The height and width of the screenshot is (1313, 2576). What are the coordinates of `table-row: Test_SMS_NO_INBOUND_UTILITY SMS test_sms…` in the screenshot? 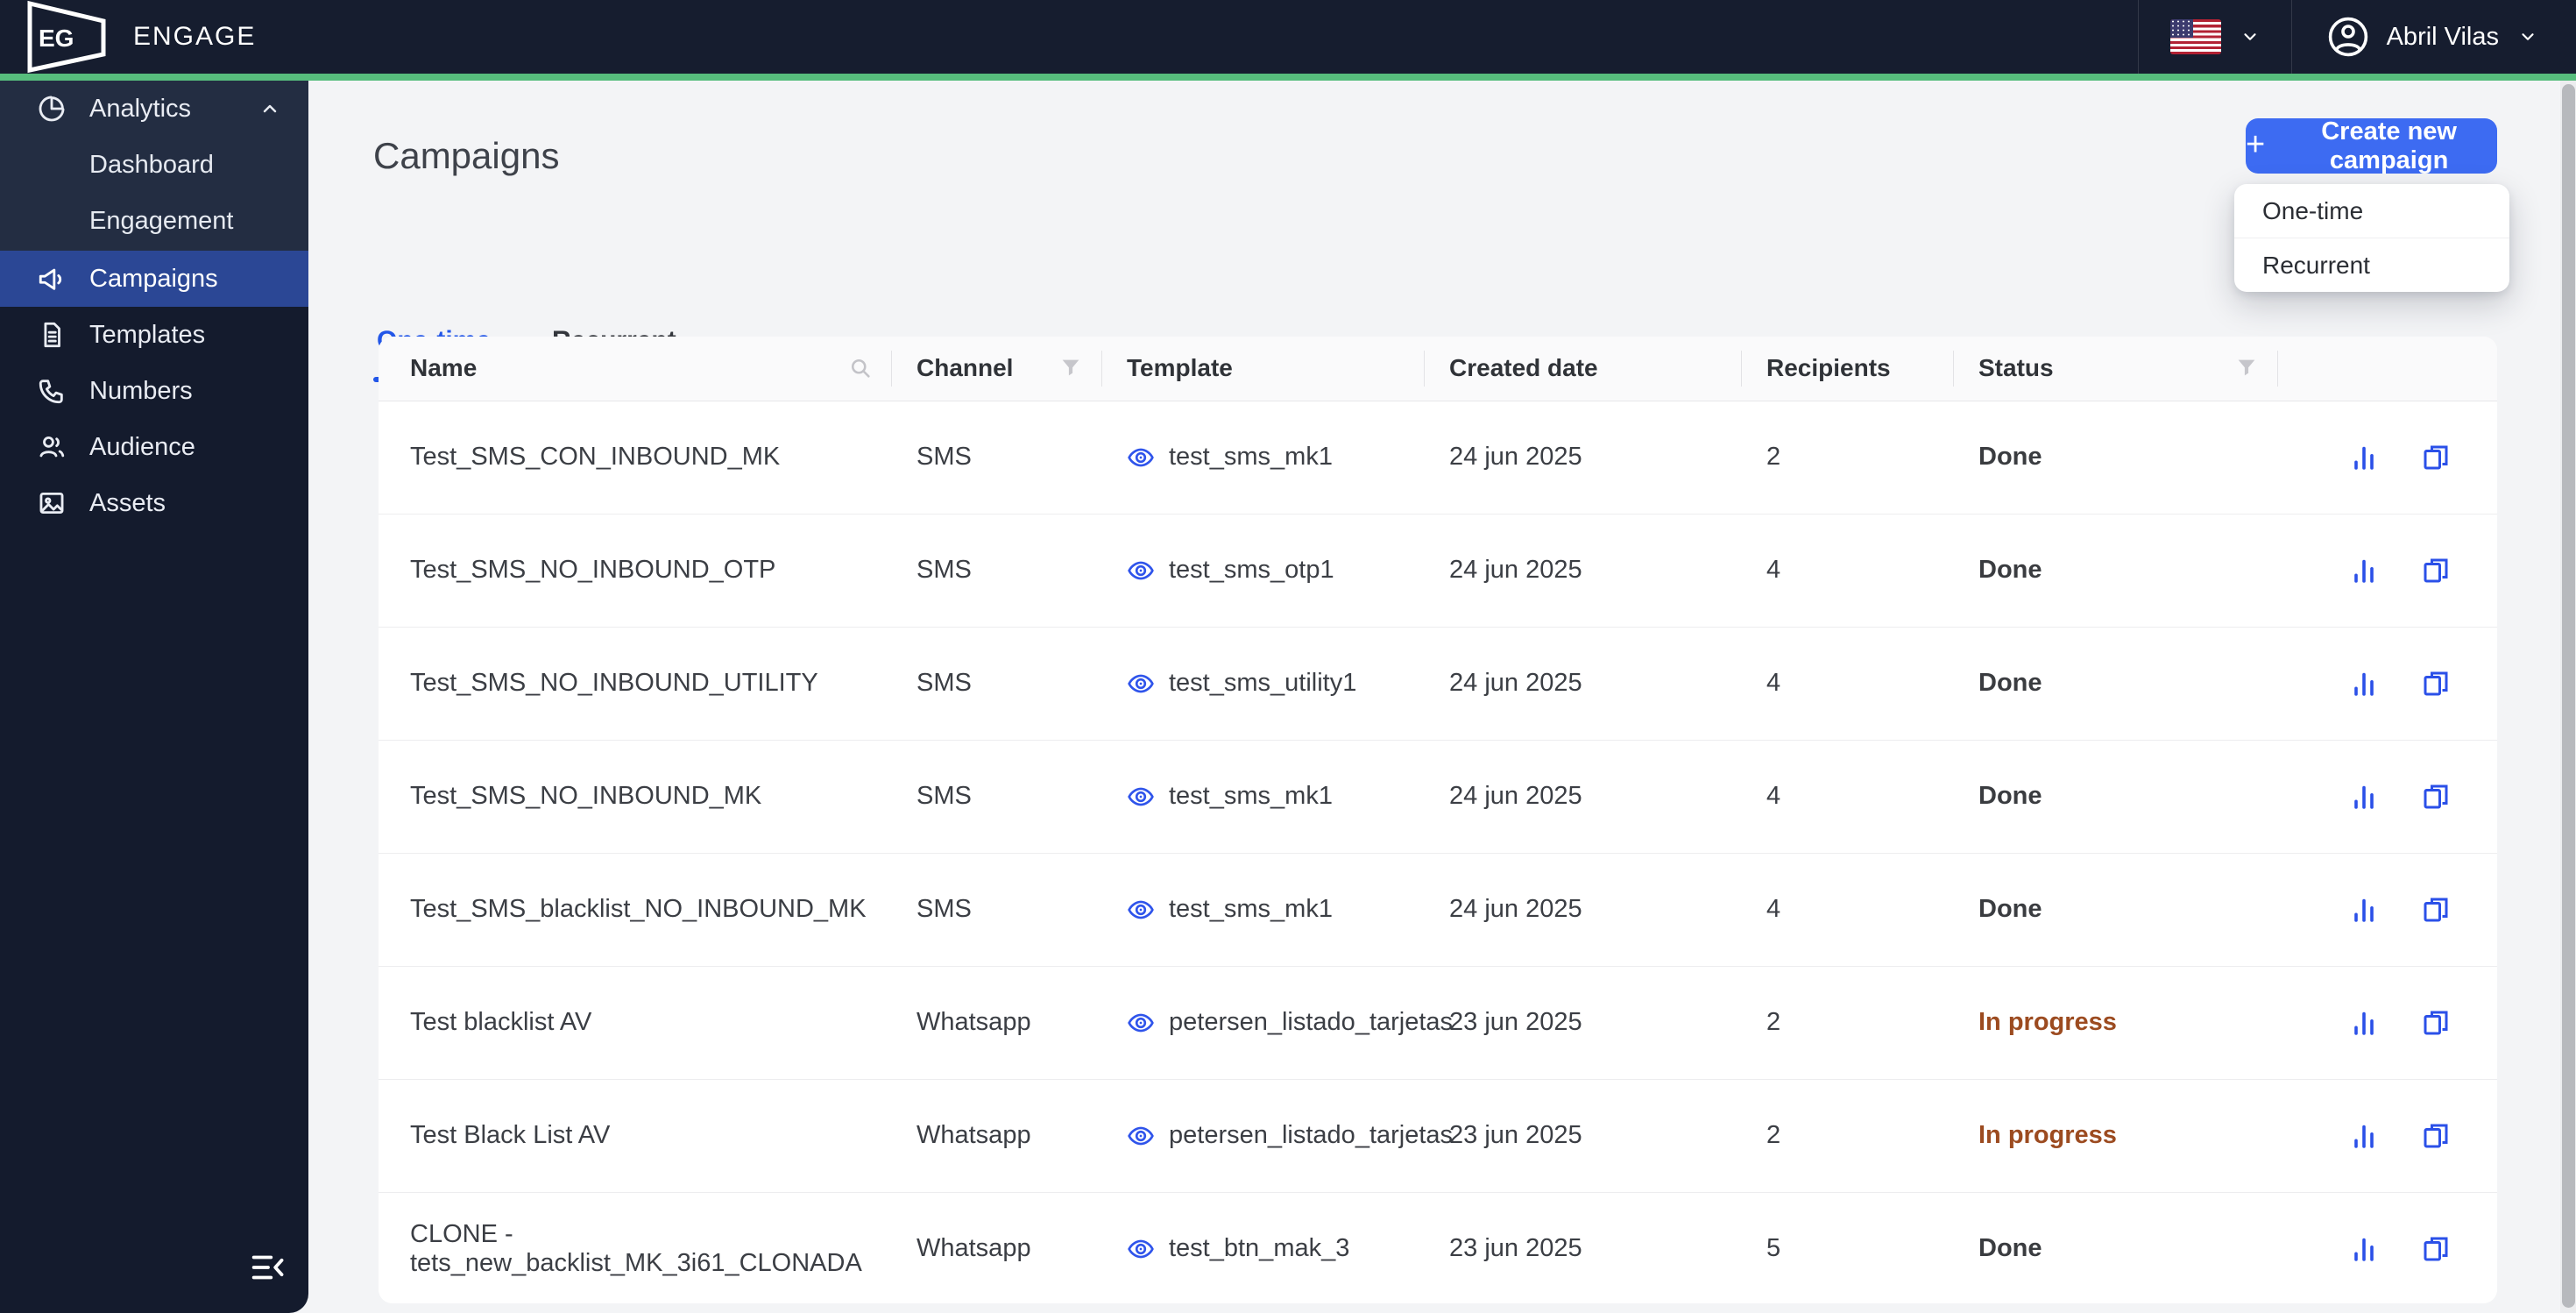 It's located at (1438, 684).